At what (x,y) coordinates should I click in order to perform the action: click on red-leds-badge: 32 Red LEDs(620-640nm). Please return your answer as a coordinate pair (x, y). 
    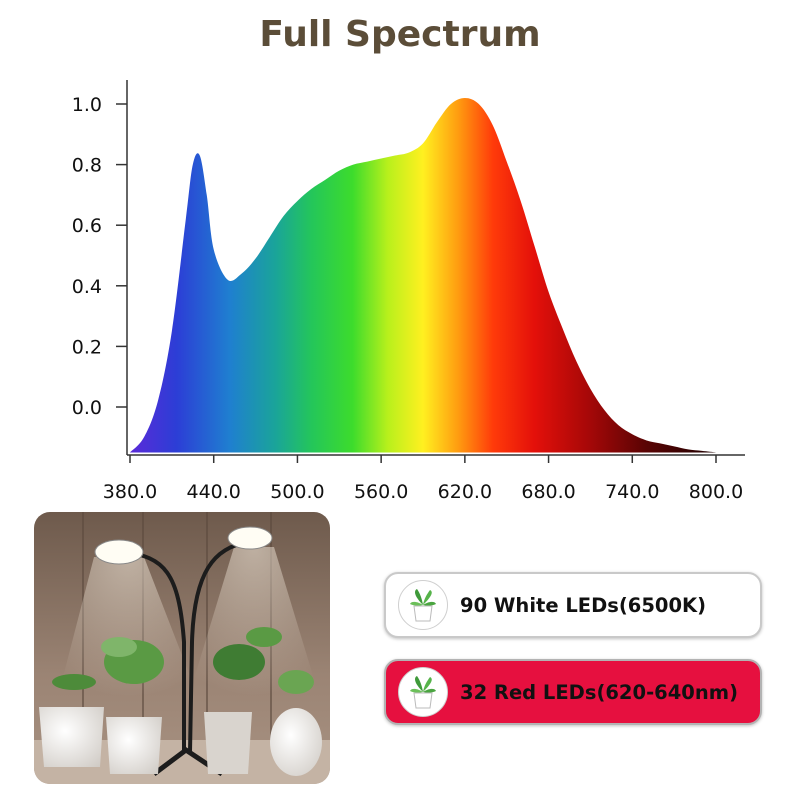
    Looking at the image, I should click on (573, 692).